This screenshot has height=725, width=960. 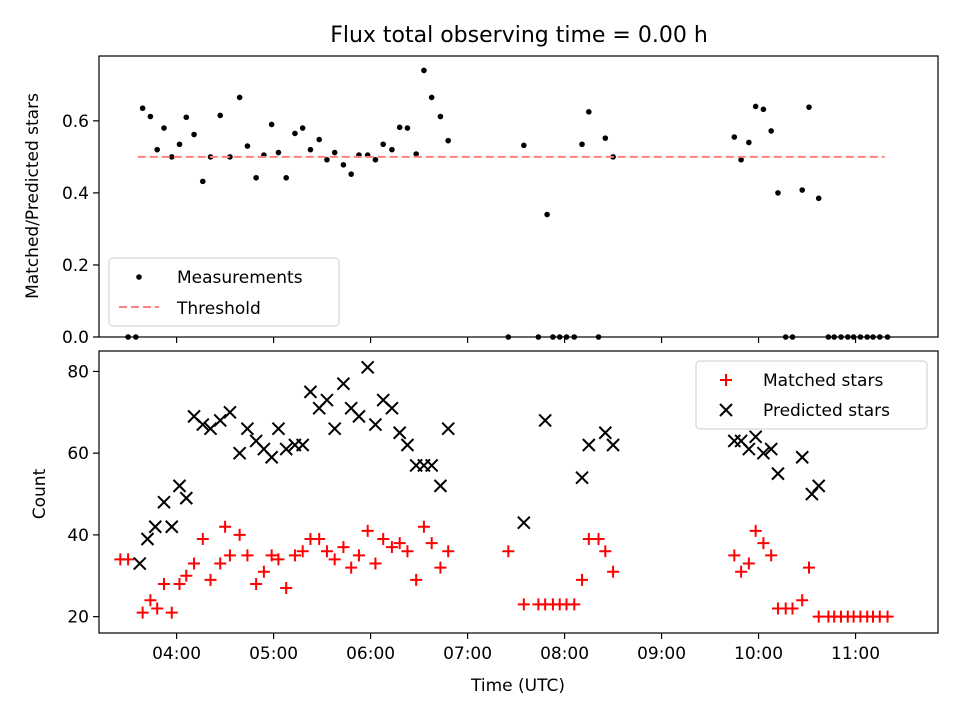 I want to click on legend-threshold-label: Threshold, so click(x=218, y=309).